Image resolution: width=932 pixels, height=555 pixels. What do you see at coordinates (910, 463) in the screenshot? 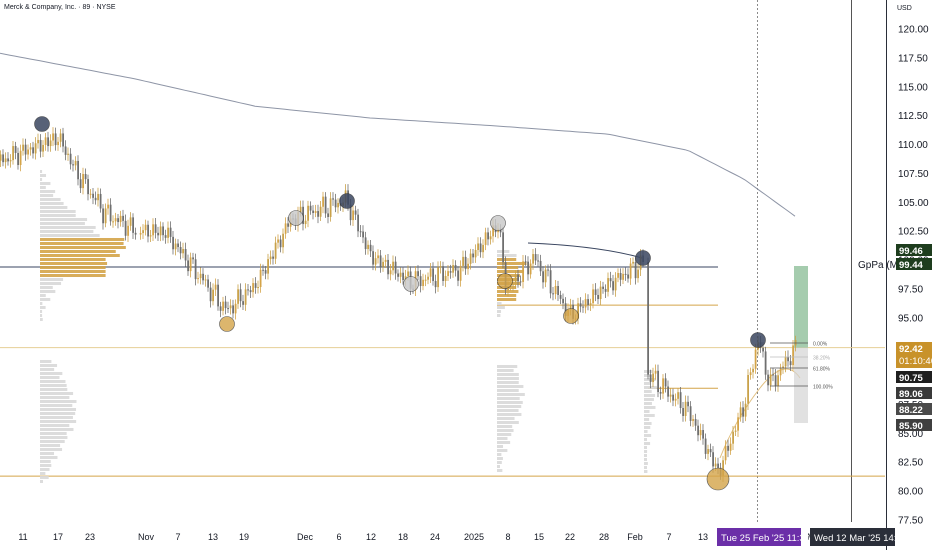
I see `y-tick-label: 82.50` at bounding box center [910, 463].